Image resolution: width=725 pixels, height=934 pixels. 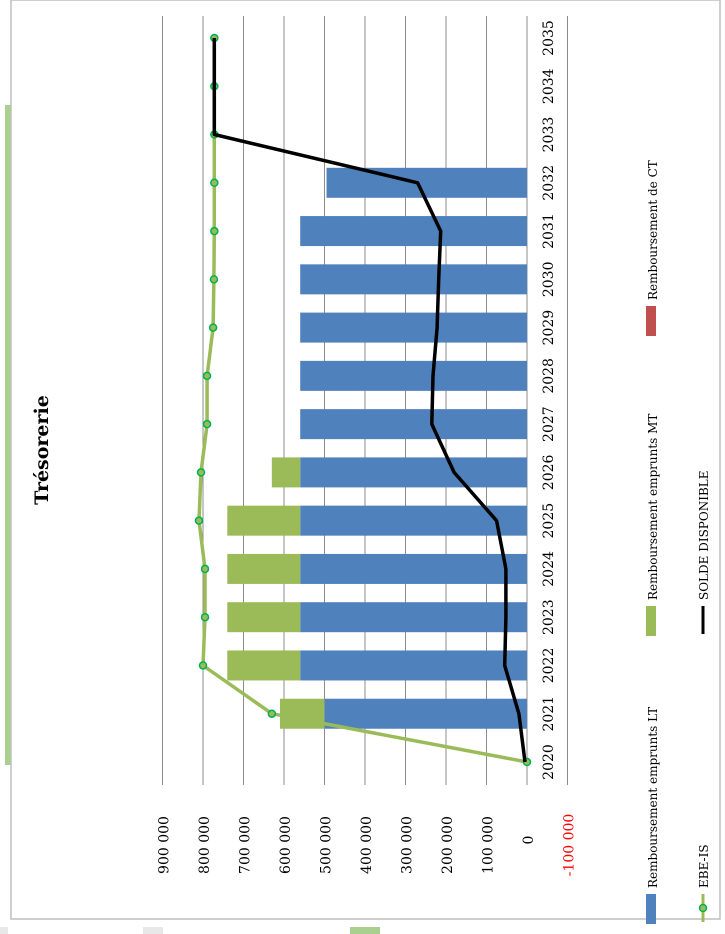 I want to click on marker-ebe-is-2027, so click(x=207, y=424).